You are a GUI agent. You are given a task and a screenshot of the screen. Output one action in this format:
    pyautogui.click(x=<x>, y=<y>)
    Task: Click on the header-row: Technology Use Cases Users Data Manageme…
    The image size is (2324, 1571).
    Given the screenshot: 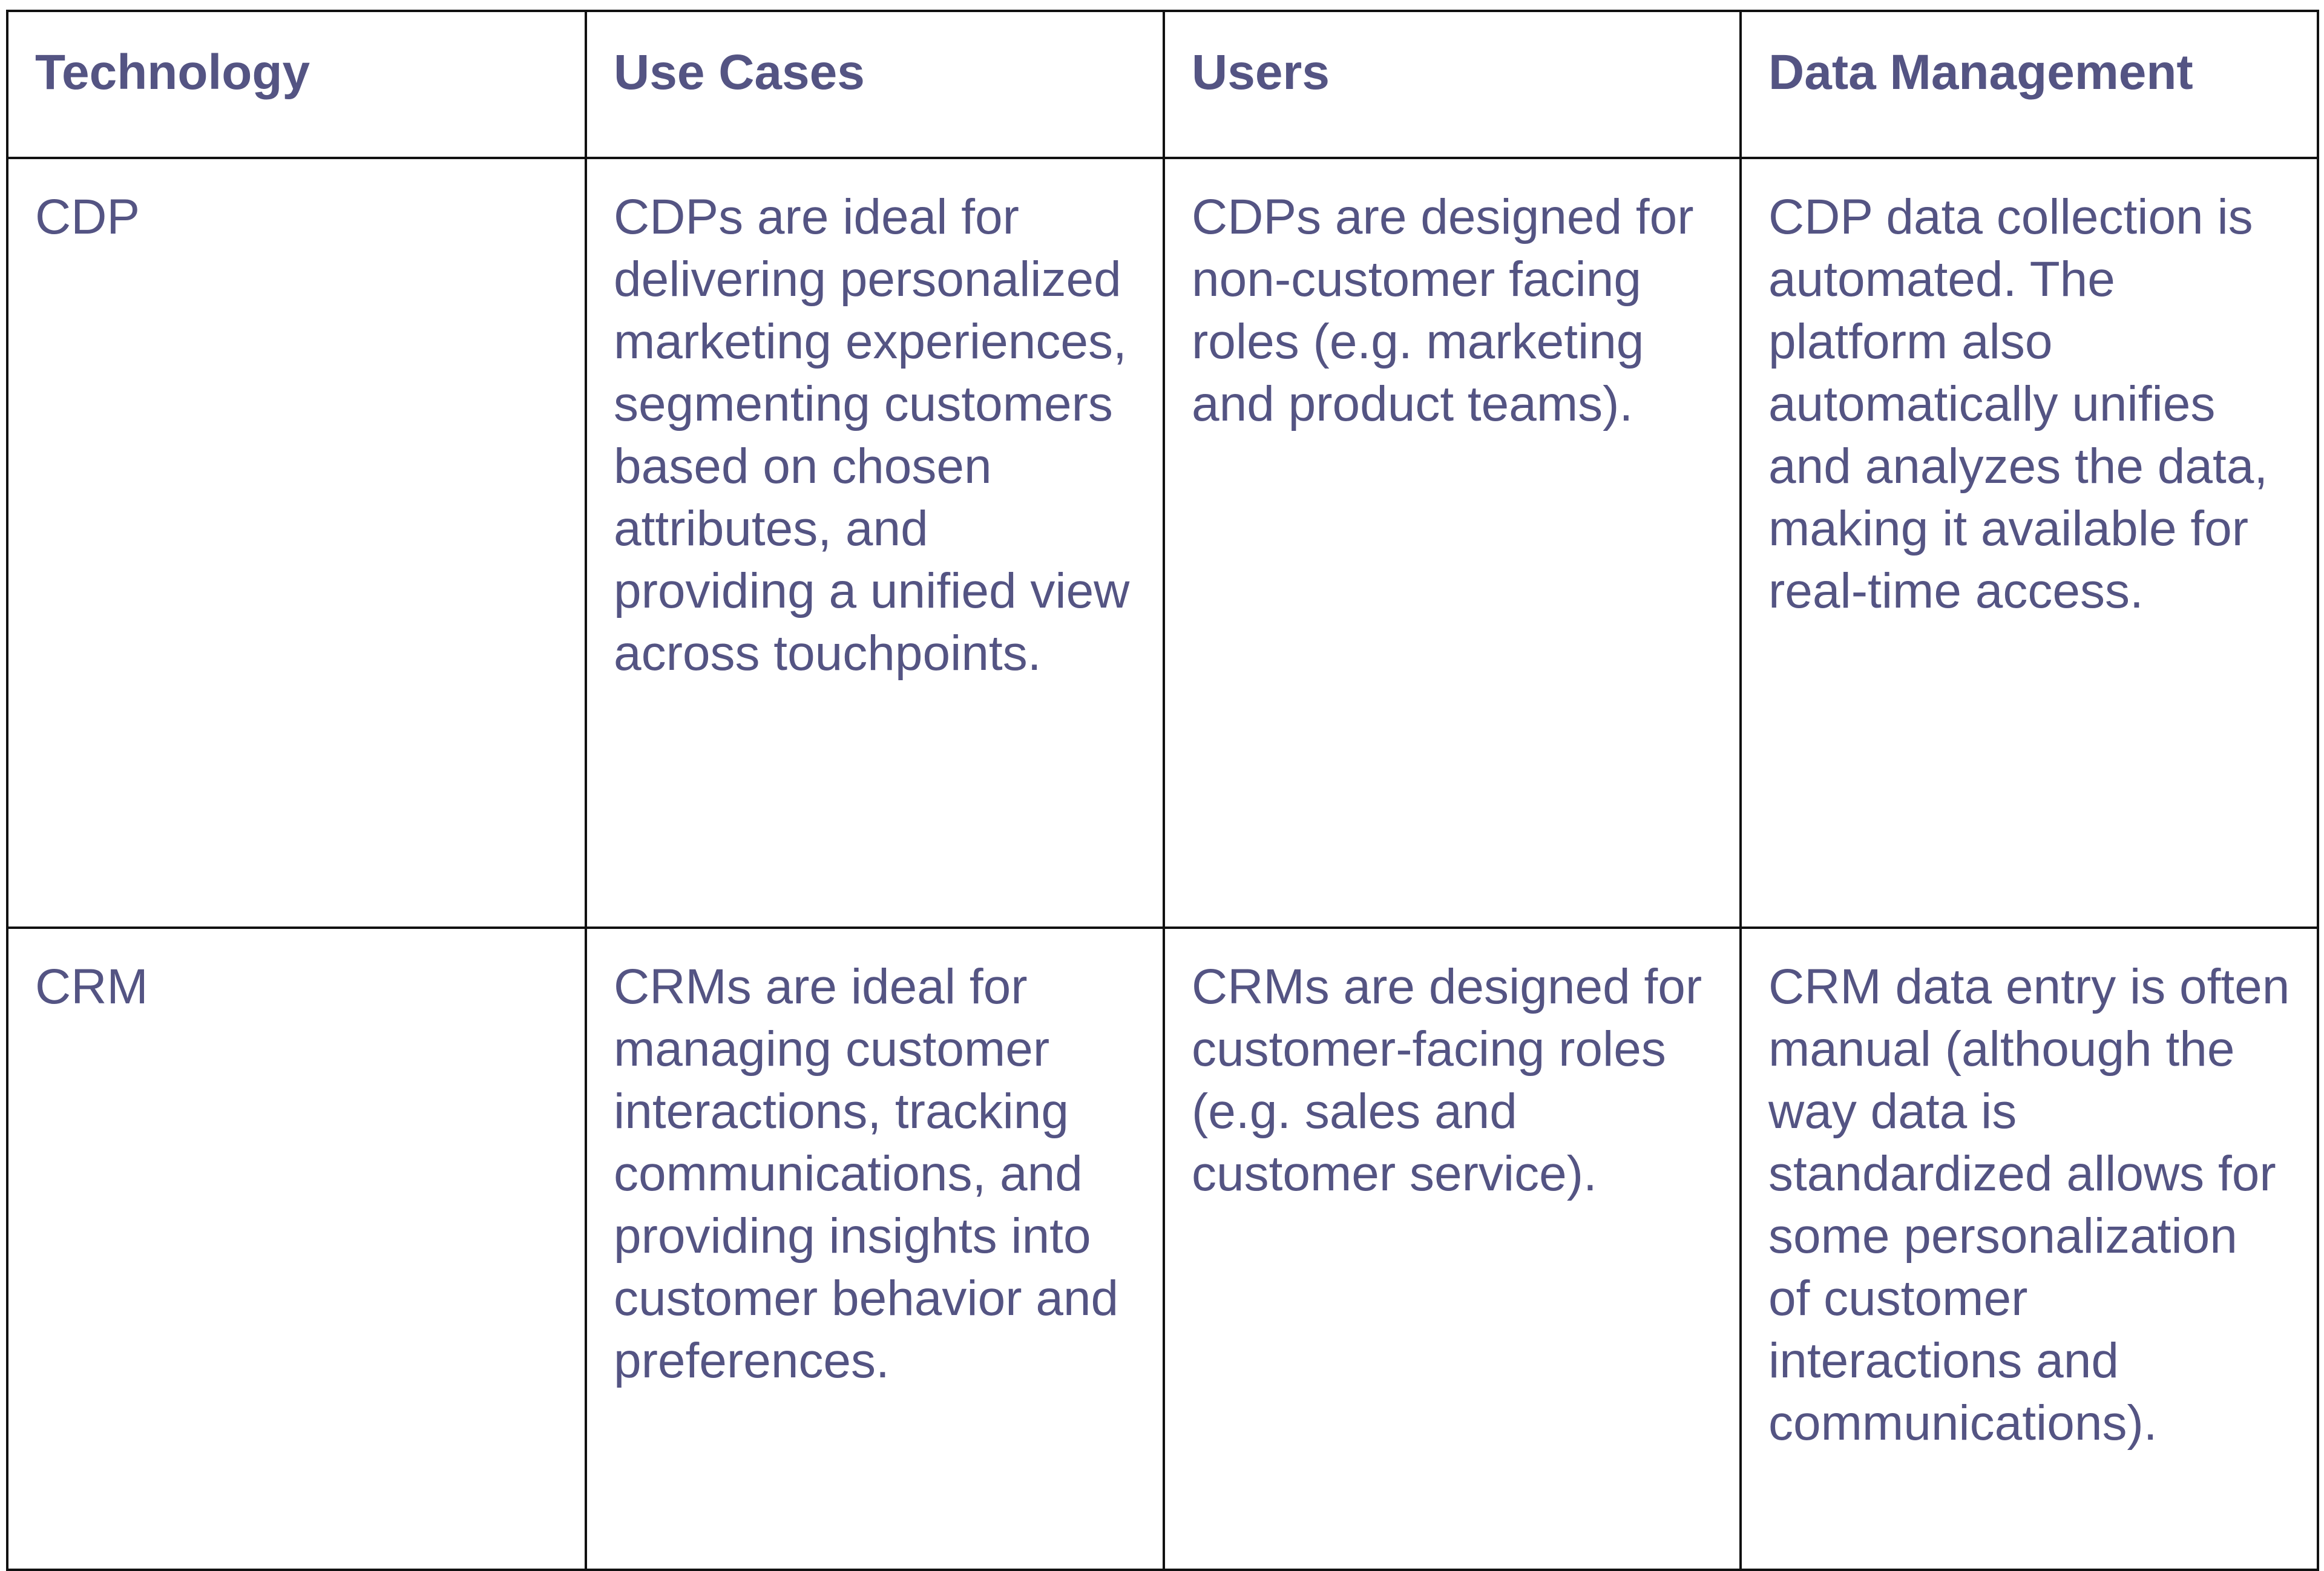 What is the action you would take?
    pyautogui.click(x=1162, y=84)
    